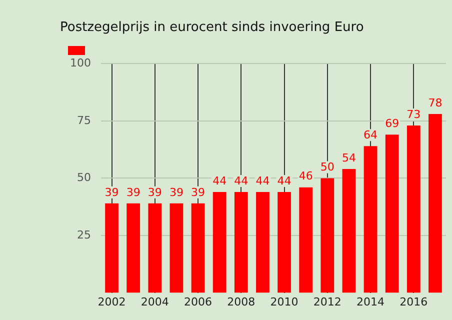  I want to click on x-tick-label: 2004, so click(154, 301).